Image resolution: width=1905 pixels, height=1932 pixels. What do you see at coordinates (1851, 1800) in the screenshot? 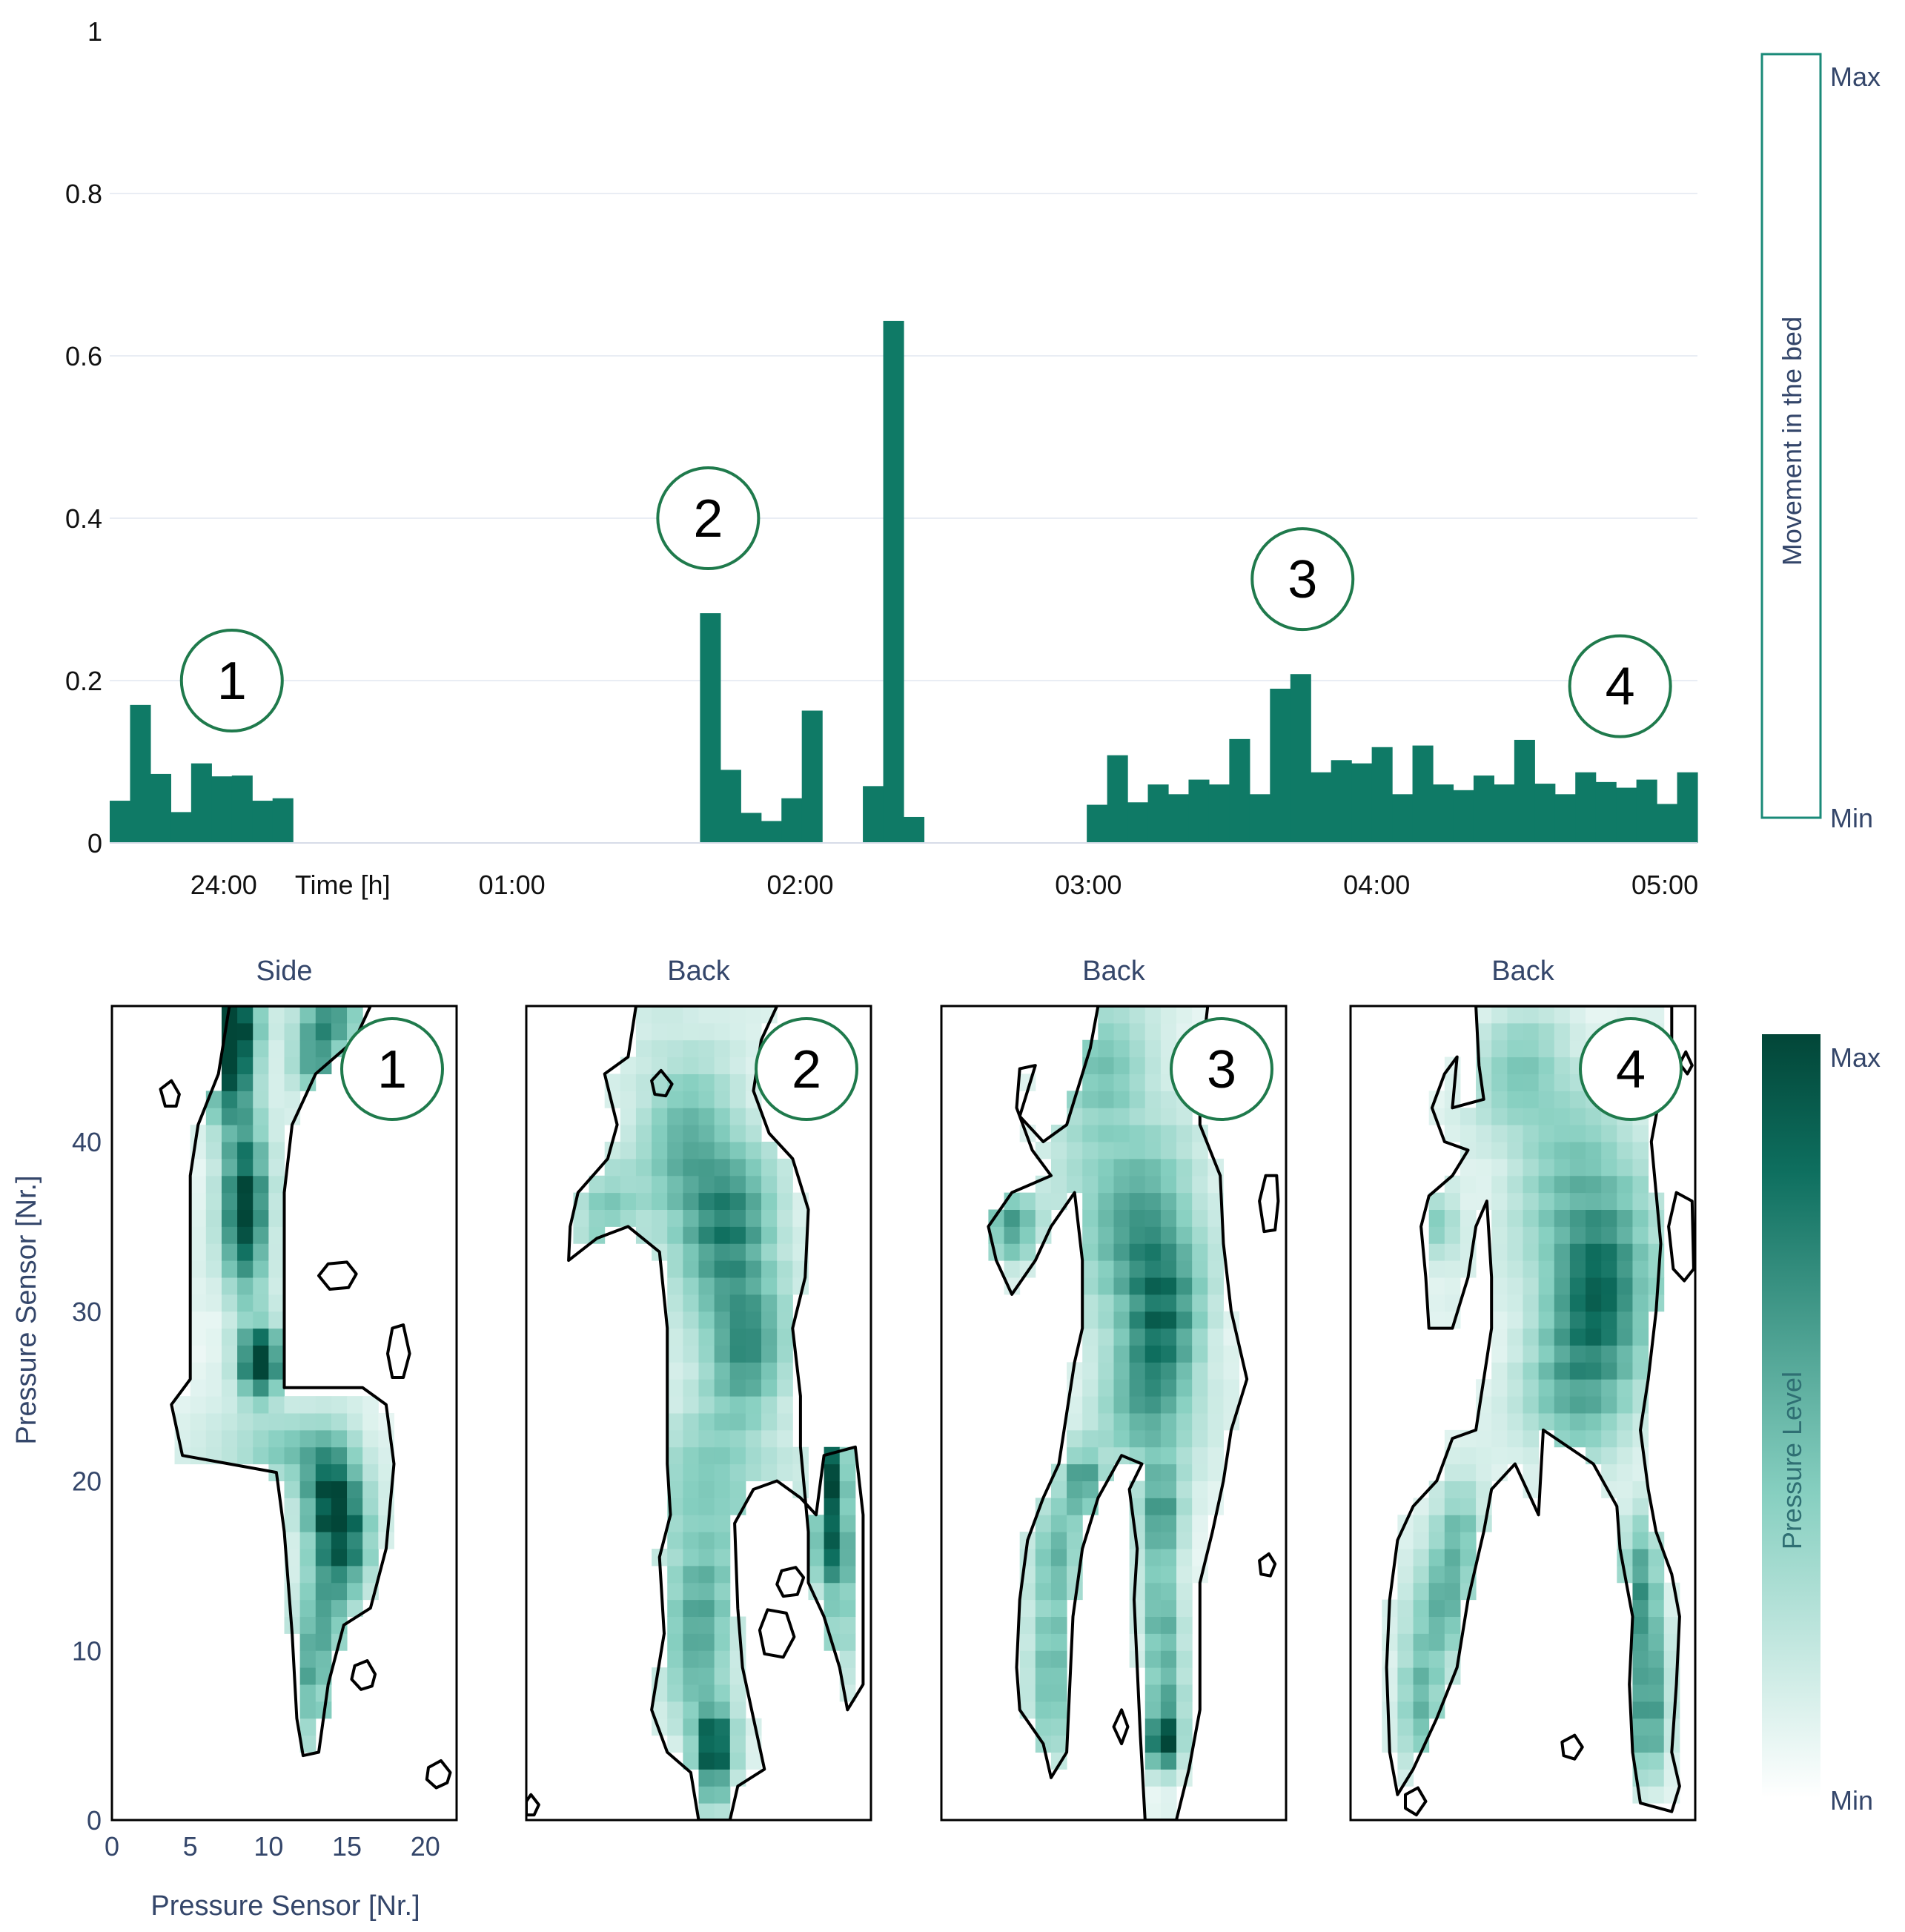
I see `pressure-colorbar-min-label: Min` at bounding box center [1851, 1800].